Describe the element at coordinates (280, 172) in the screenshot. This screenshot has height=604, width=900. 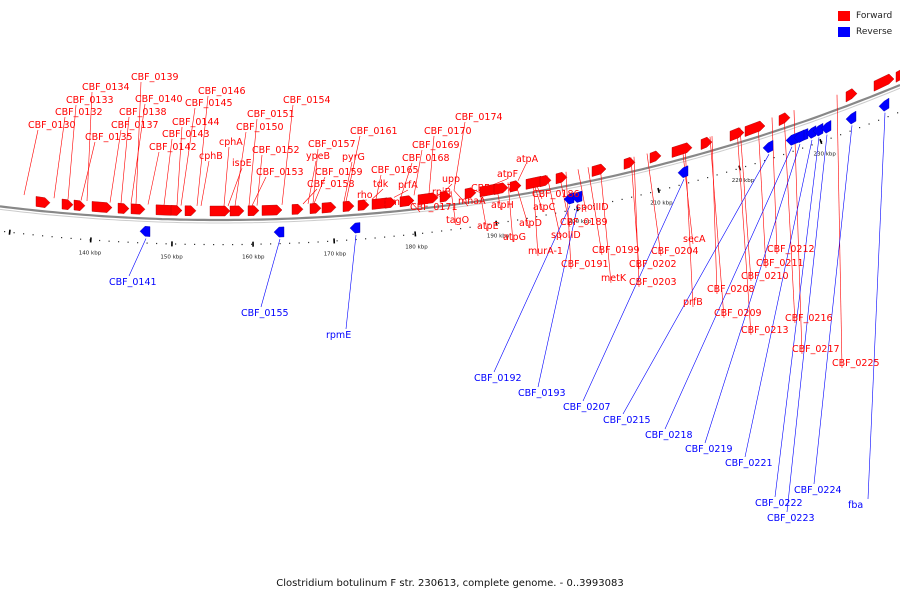
I see `forward-gene-label: CBF_0153` at that location.